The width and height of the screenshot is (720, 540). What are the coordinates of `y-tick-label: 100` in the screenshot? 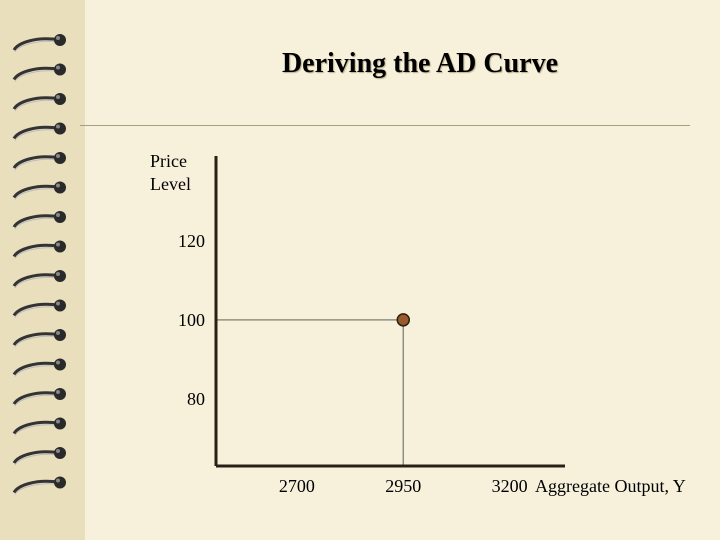 It's located at (191, 320).